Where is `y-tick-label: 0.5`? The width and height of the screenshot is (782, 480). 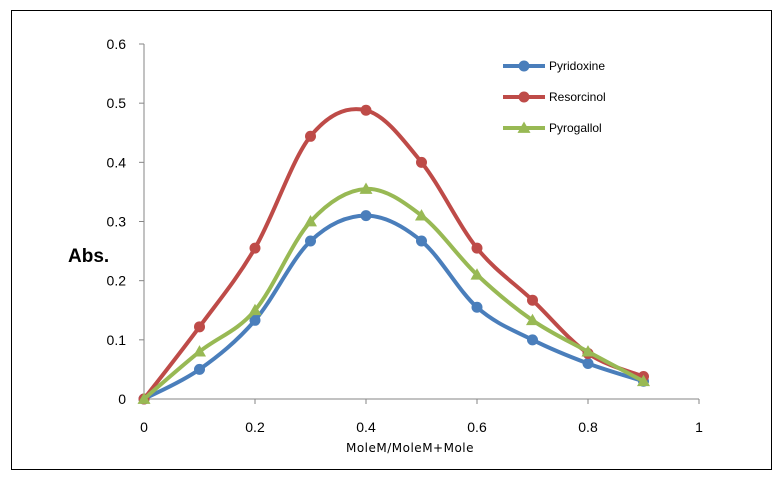
y-tick-label: 0.5 is located at coordinates (117, 103).